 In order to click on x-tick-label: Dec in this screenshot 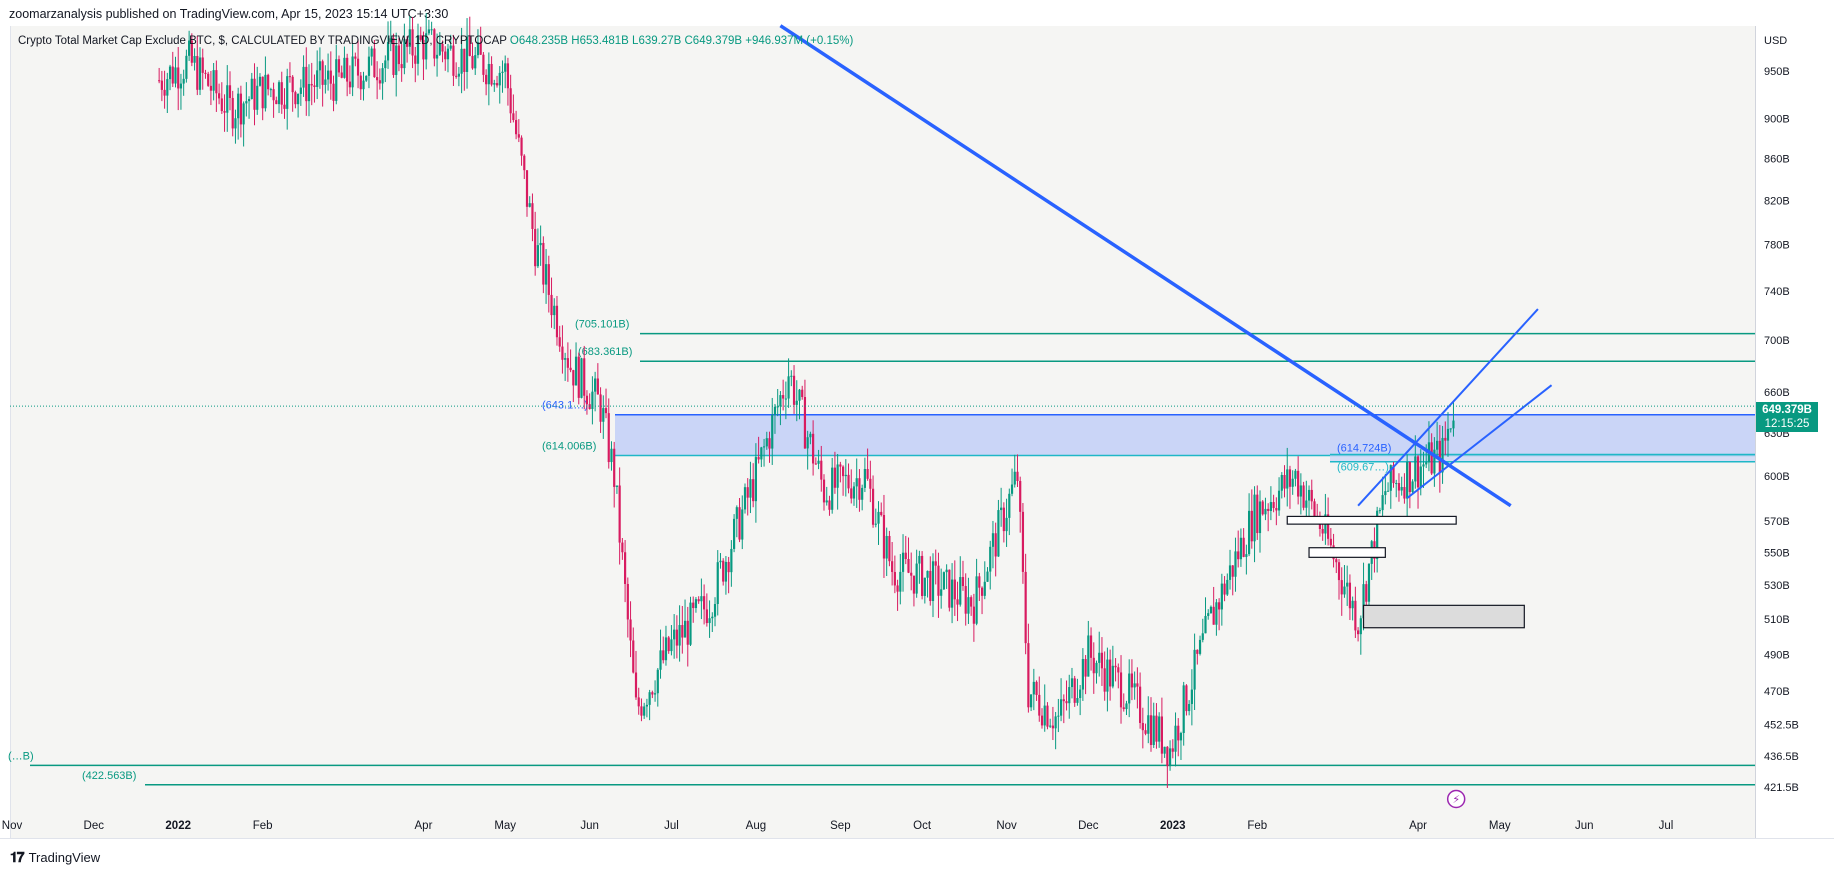, I will do `click(94, 826)`.